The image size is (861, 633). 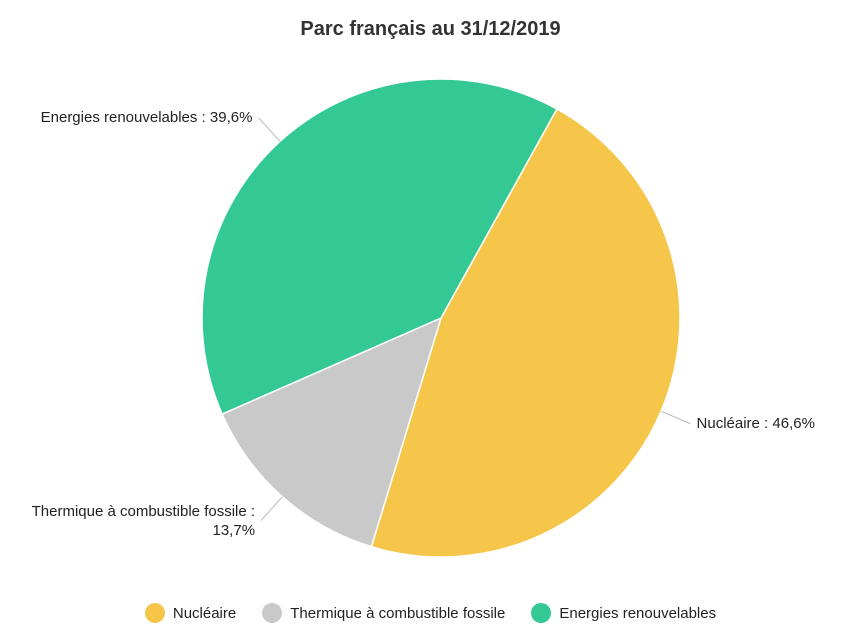 What do you see at coordinates (430, 29) in the screenshot?
I see `chart-title: Parc français au 31/12/2019` at bounding box center [430, 29].